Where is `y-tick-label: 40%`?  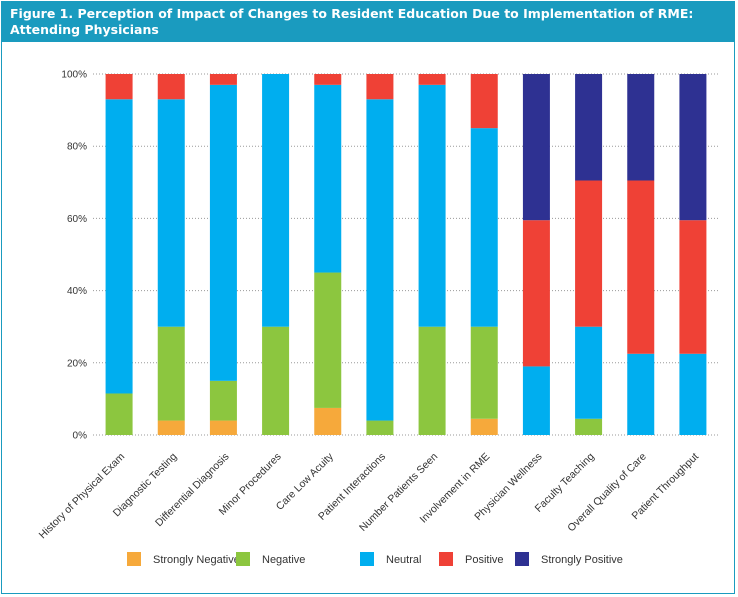
y-tick-label: 40% is located at coordinates (77, 291).